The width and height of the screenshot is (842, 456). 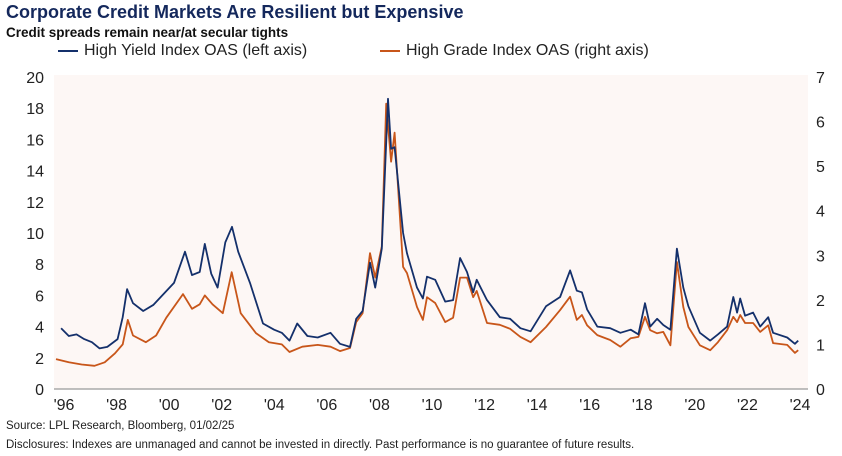 I want to click on y-right-tick-label: 5, so click(x=820, y=167).